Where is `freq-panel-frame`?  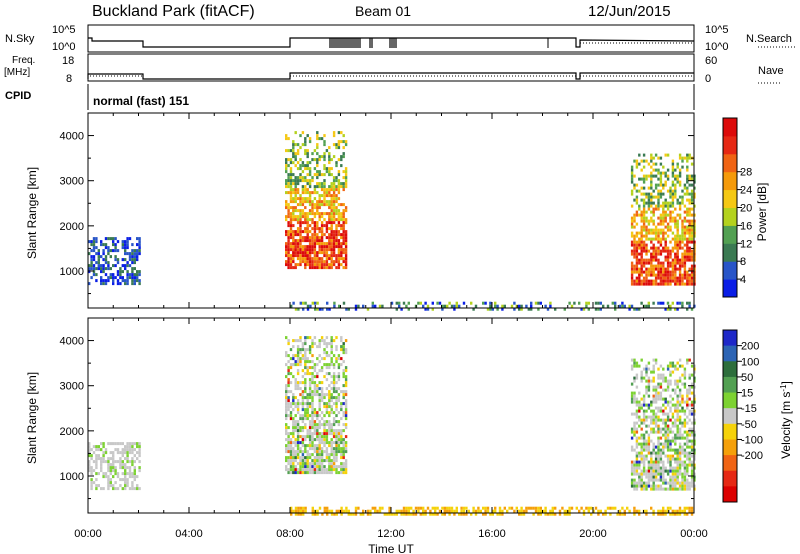
freq-panel-frame is located at coordinates (391, 67).